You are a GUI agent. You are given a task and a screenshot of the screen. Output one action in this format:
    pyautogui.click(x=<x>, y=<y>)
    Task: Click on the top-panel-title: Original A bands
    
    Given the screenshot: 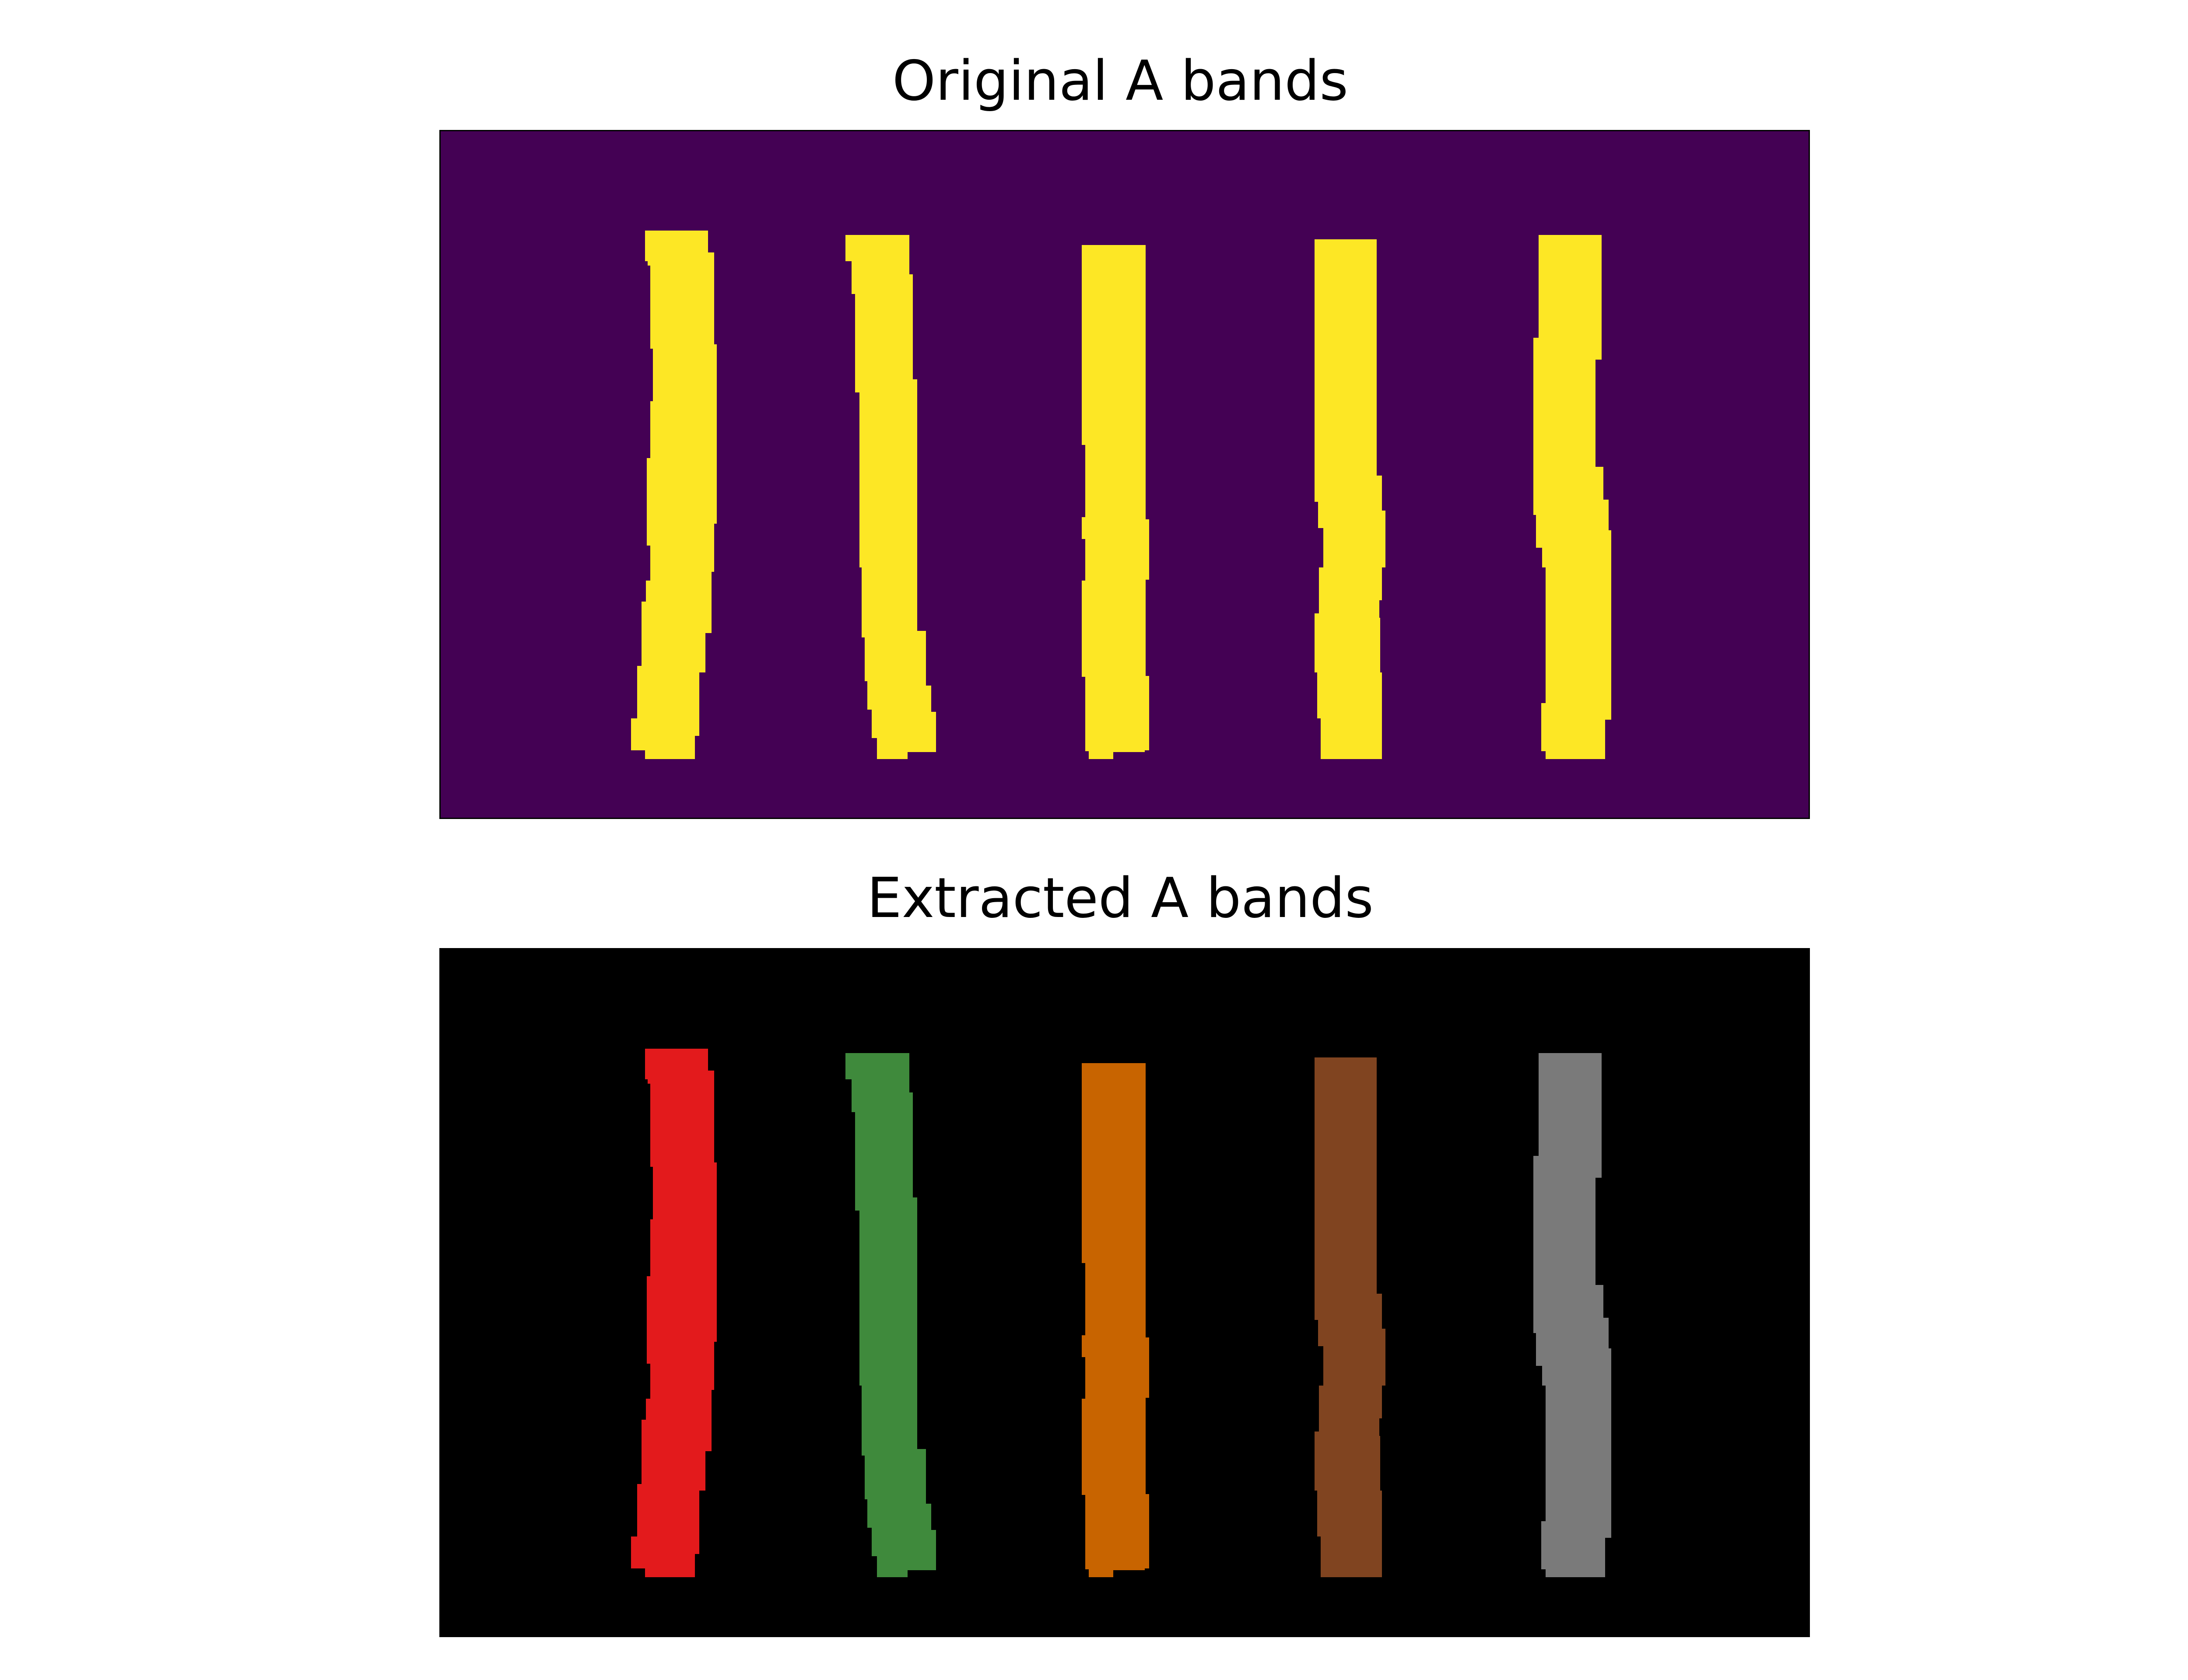 What is the action you would take?
    pyautogui.click(x=1120, y=81)
    